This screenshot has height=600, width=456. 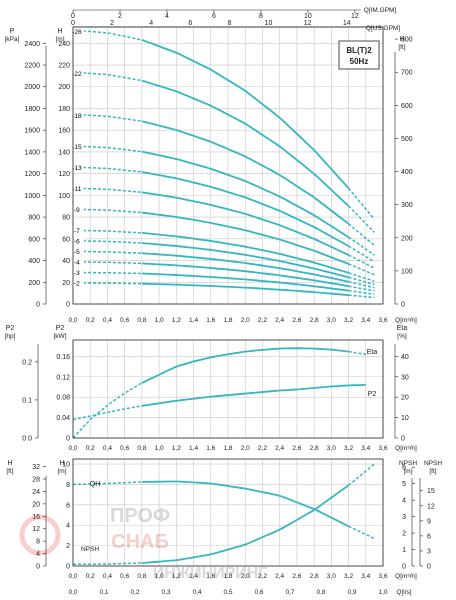 I want to click on eta-tick-label: 10, so click(x=405, y=418).